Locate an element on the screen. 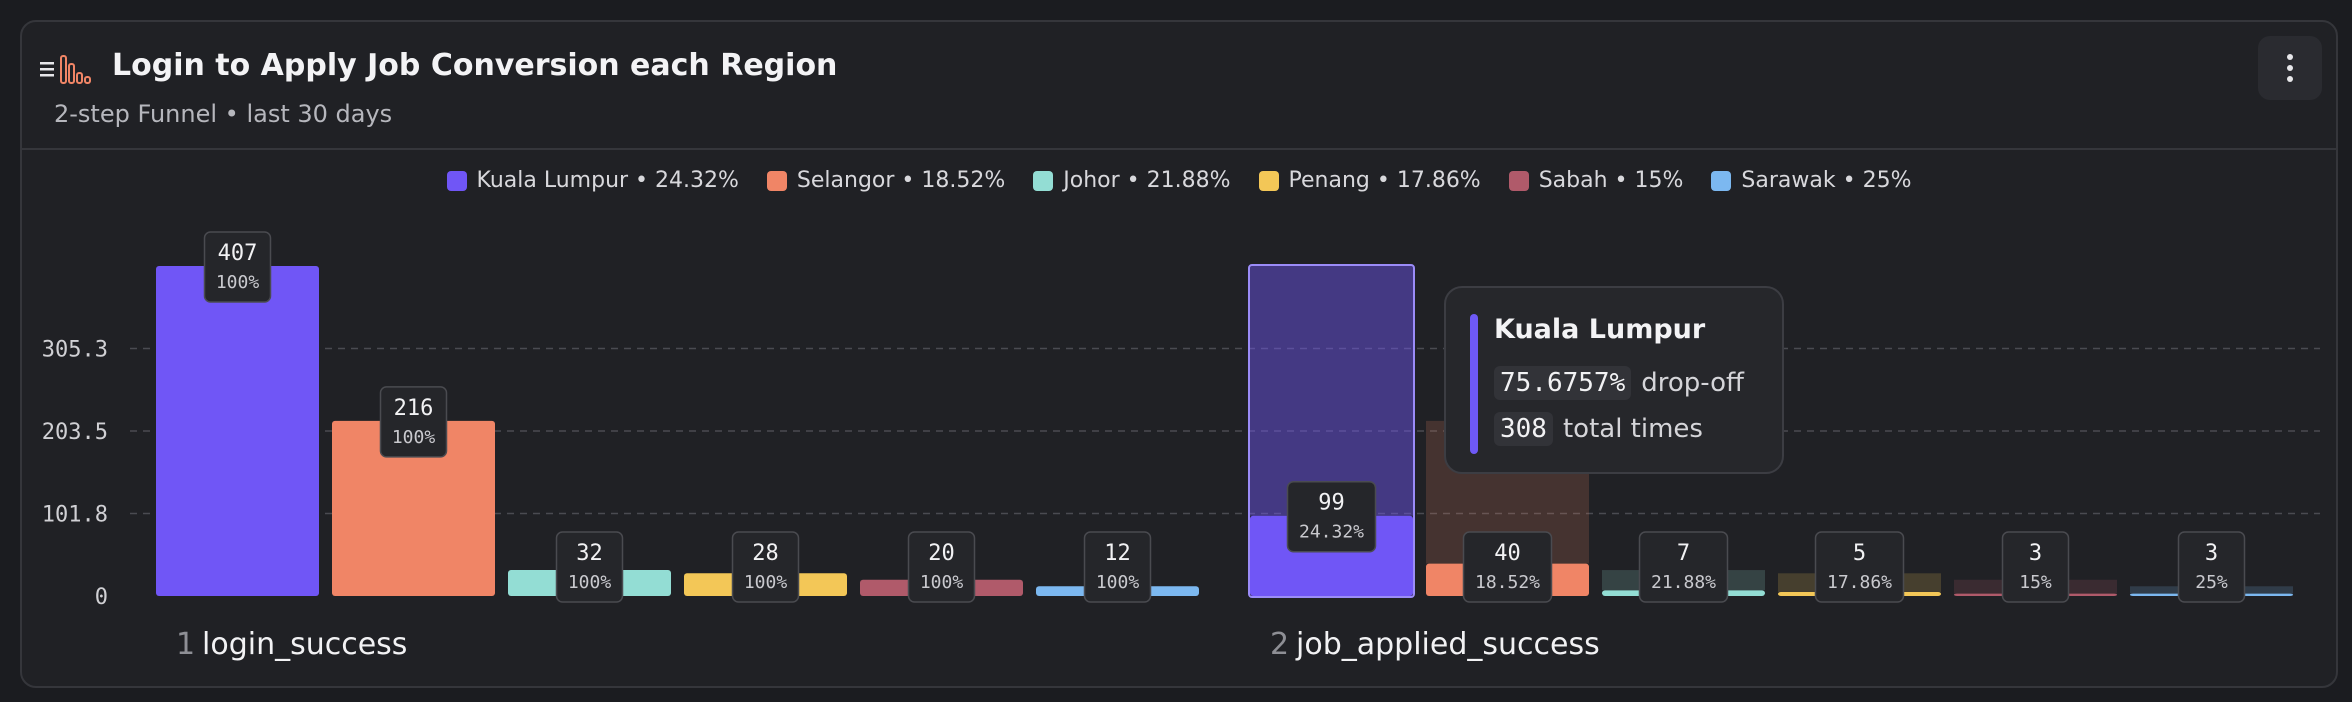 The image size is (2352, 702). tooltip-total-value: 308 is located at coordinates (1523, 429).